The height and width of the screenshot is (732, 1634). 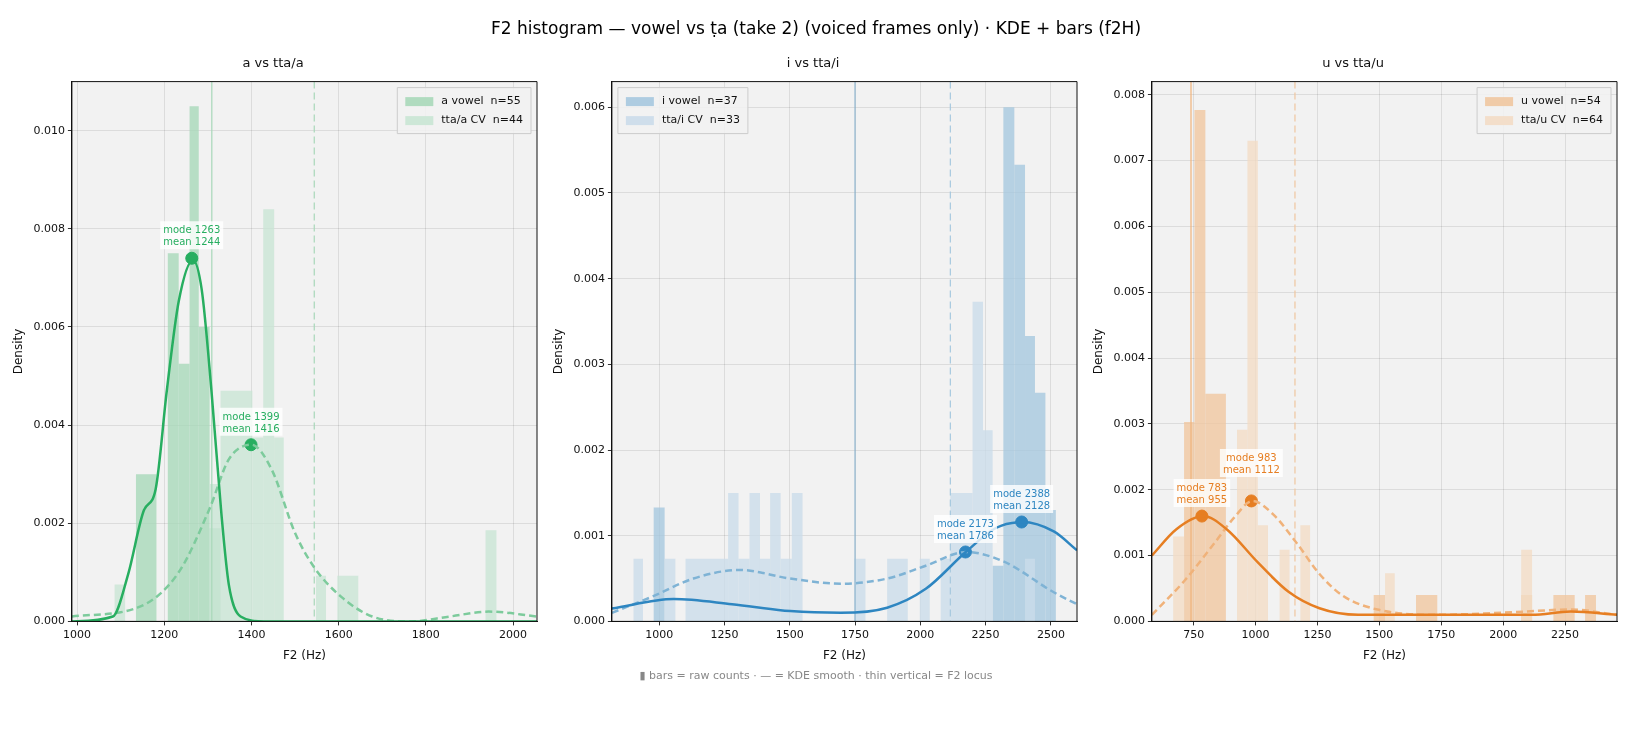 I want to click on x-tick-label: 2500, so click(x=1050, y=634).